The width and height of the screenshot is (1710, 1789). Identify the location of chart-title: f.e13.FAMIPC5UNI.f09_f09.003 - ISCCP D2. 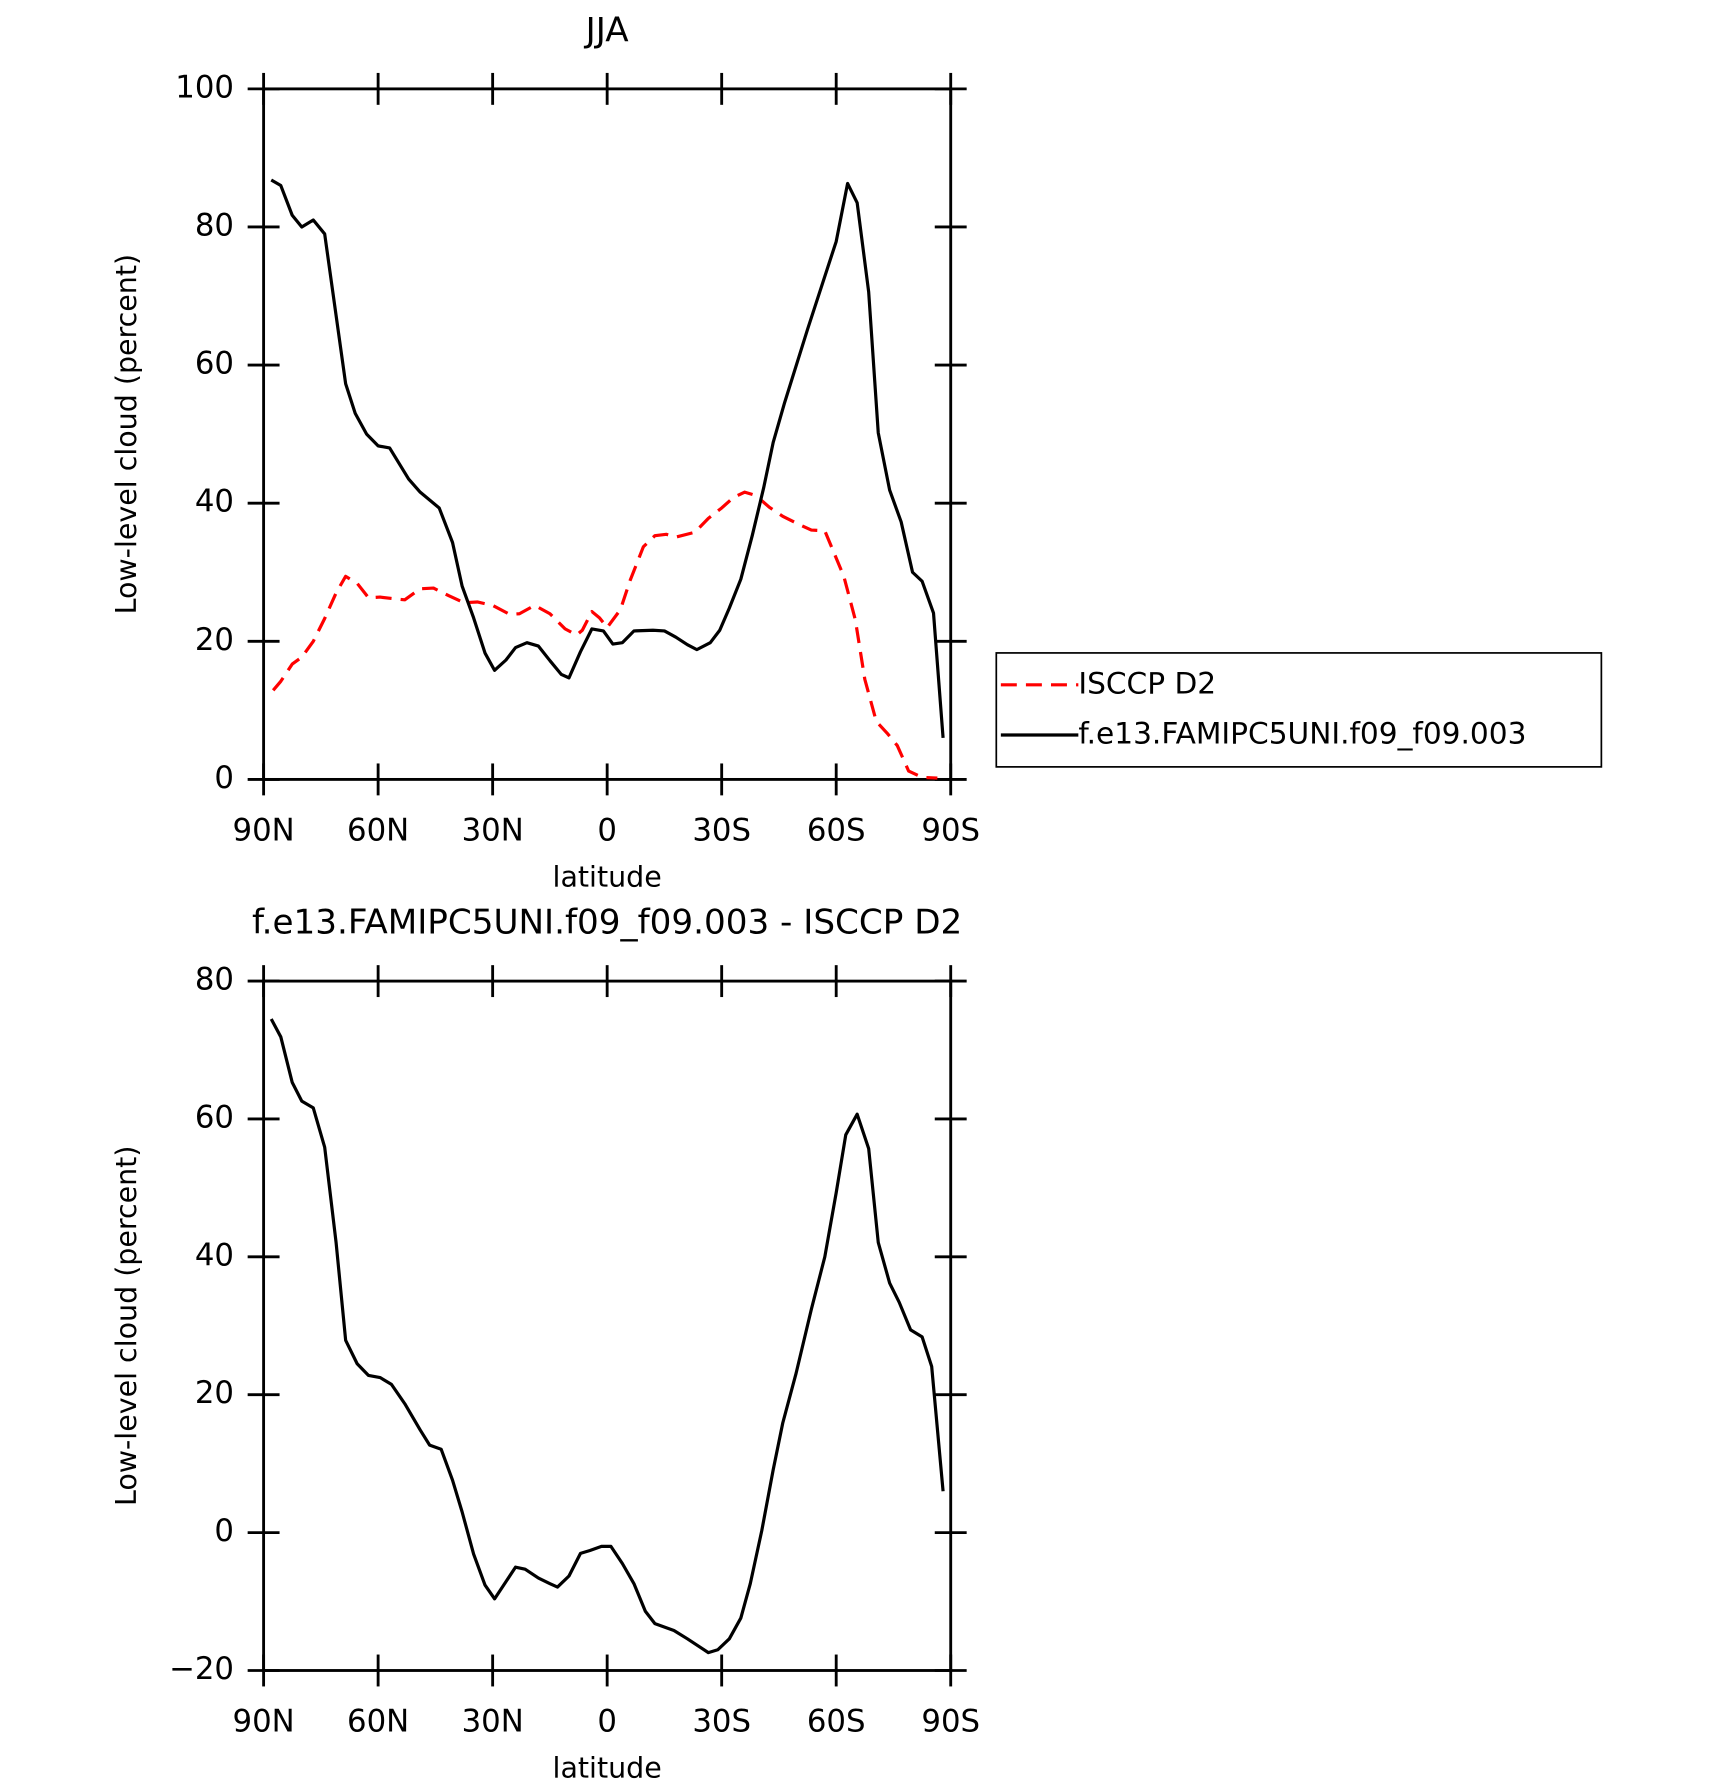
(607, 923).